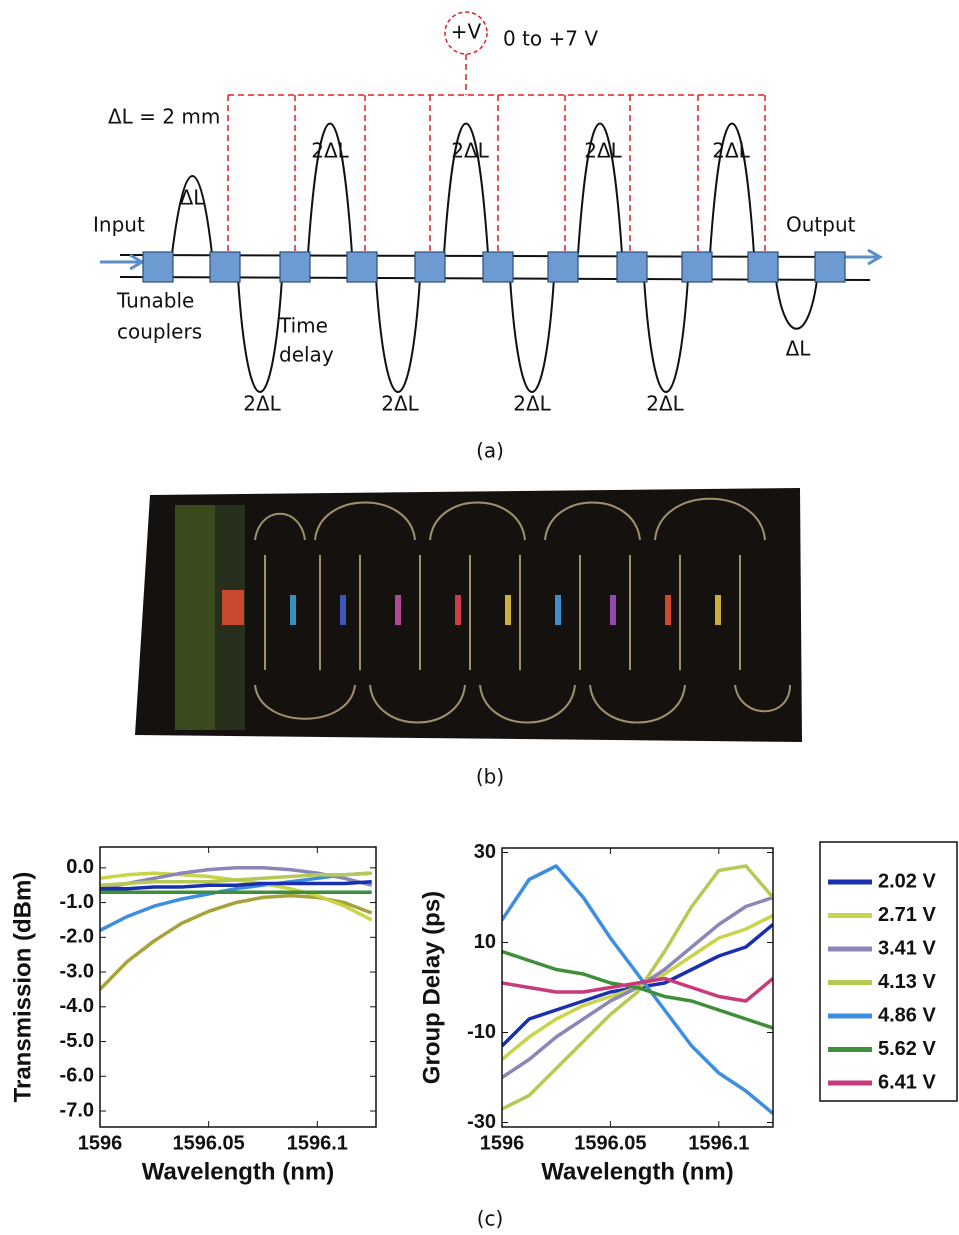  What do you see at coordinates (119, 225) in the screenshot?
I see `input-label: Input` at bounding box center [119, 225].